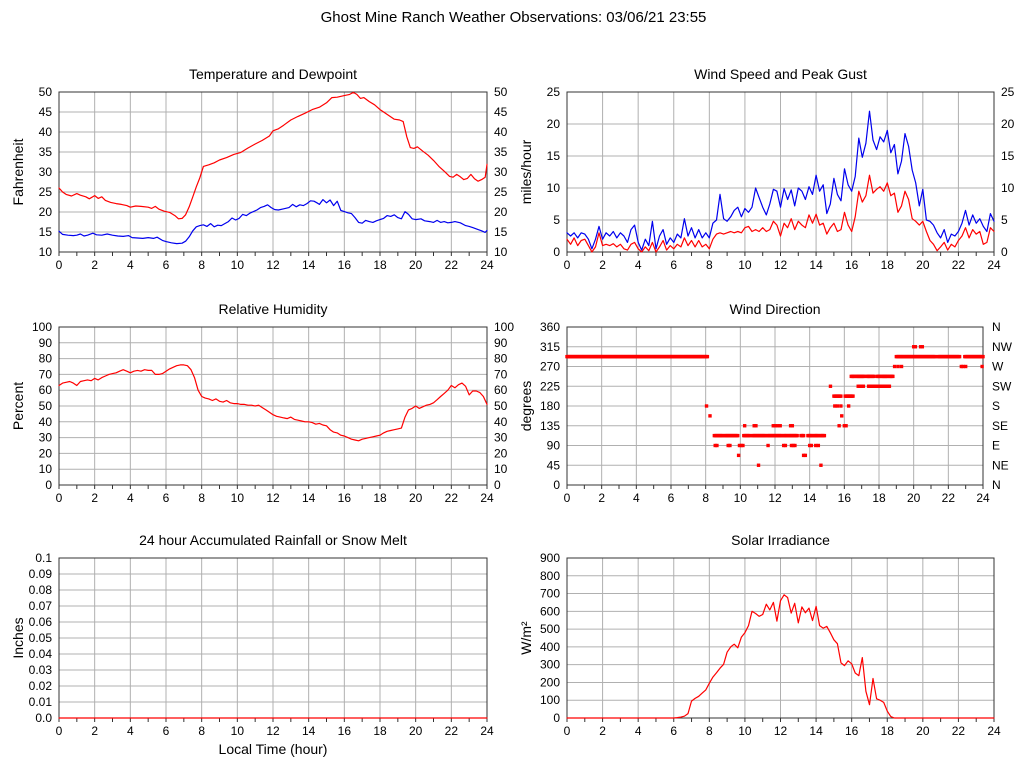  I want to click on wind-direction-x-tick-labels: 0 2 4 6 8 10 12 14 16 18 20 22 24, so click(777, 498).